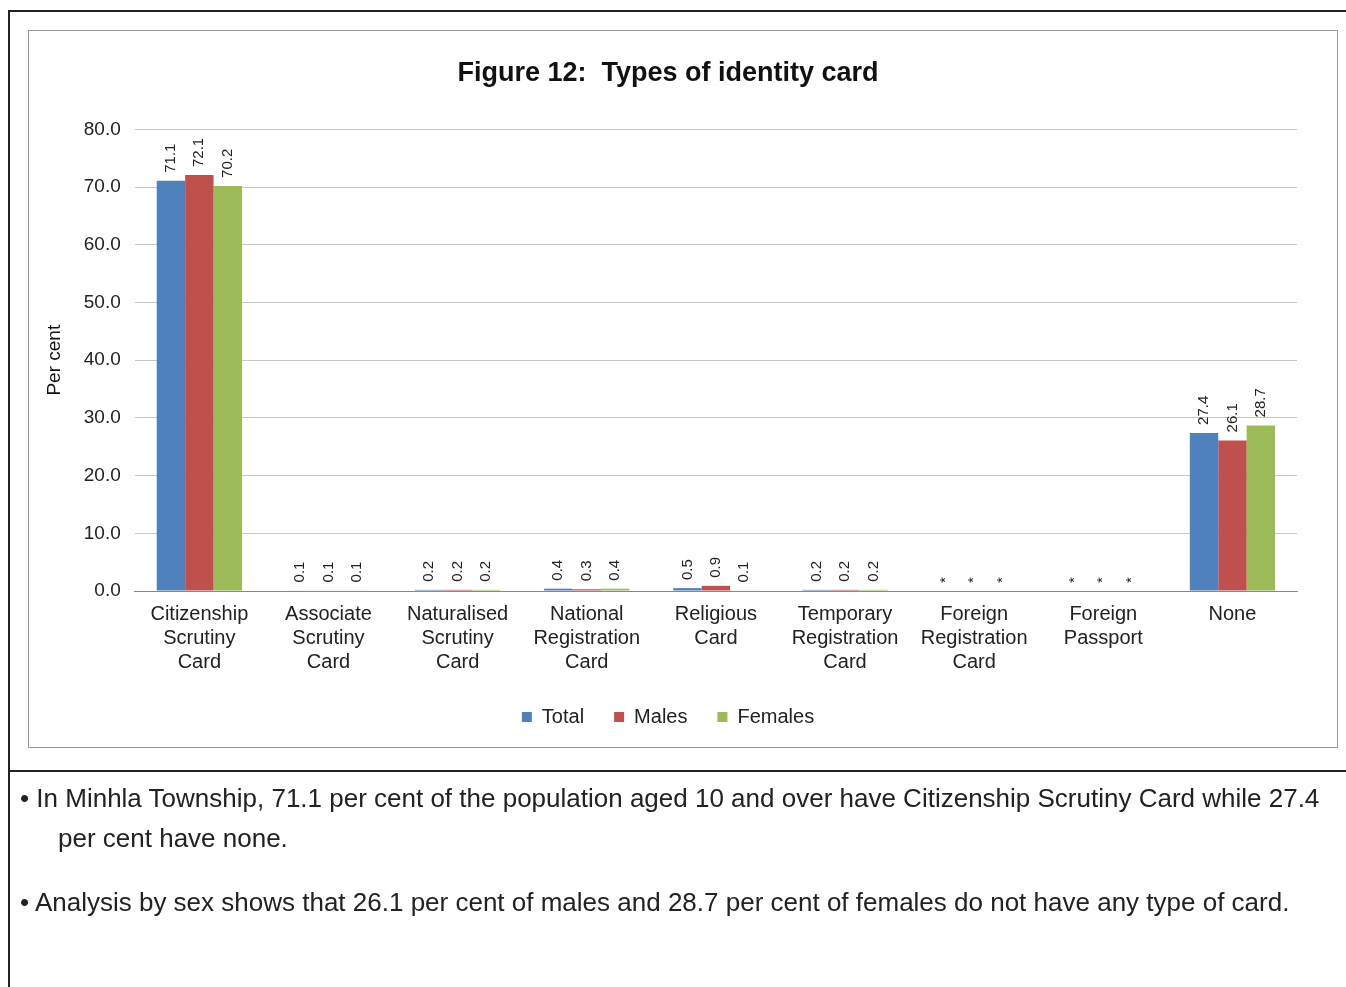 This screenshot has width=1346, height=987. What do you see at coordinates (661, 715) in the screenshot?
I see `legend-label: Males` at bounding box center [661, 715].